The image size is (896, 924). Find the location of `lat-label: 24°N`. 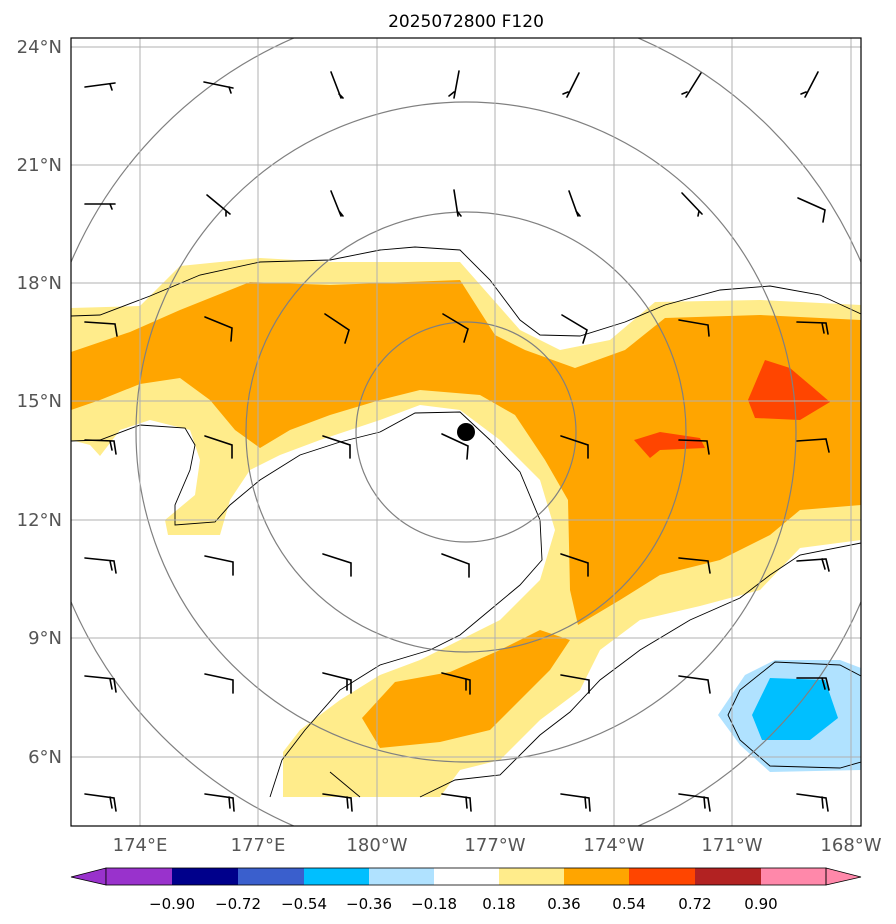

lat-label: 24°N is located at coordinates (39, 47).